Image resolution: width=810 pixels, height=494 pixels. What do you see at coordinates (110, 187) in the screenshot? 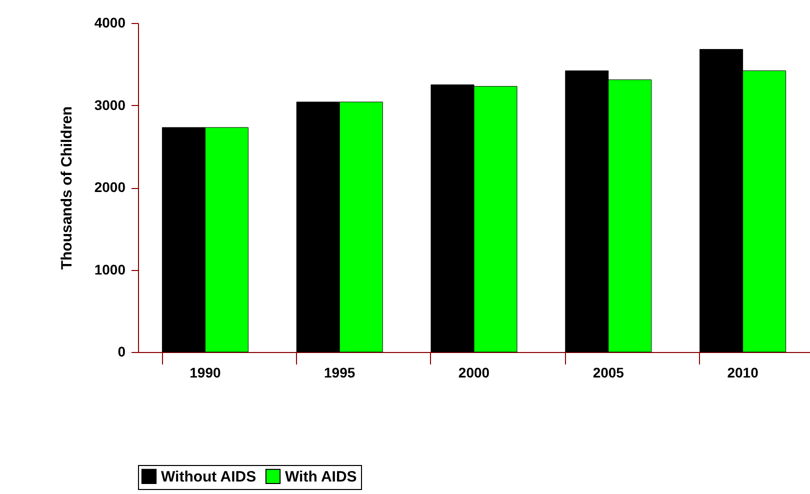
I see `y-tick-label: 2000` at bounding box center [110, 187].